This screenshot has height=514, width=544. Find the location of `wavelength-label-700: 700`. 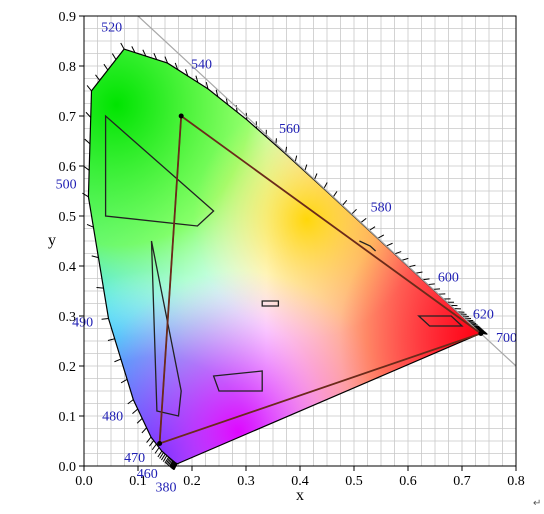

wavelength-label-700: 700 is located at coordinates (506, 338).